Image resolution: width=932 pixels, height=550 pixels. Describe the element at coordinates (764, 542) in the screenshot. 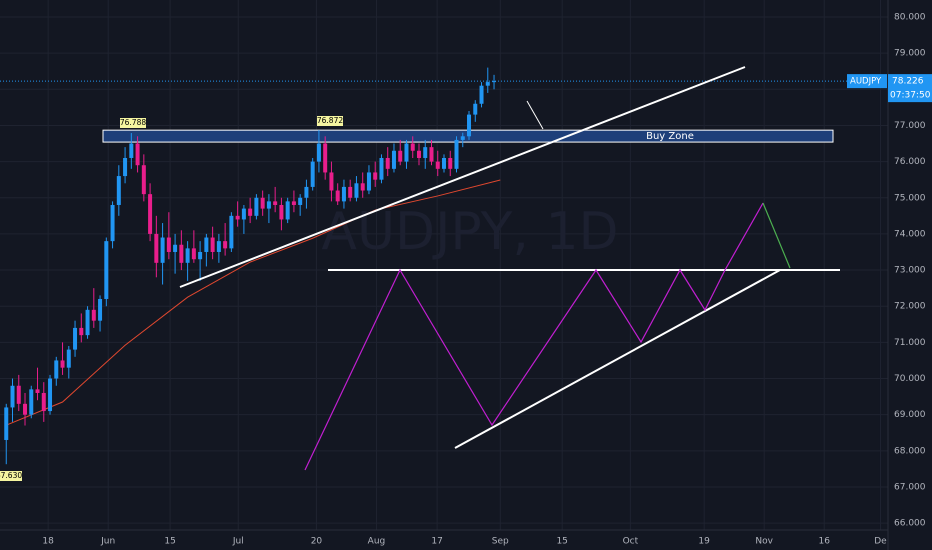

I see `x-tick-label: Nov` at that location.